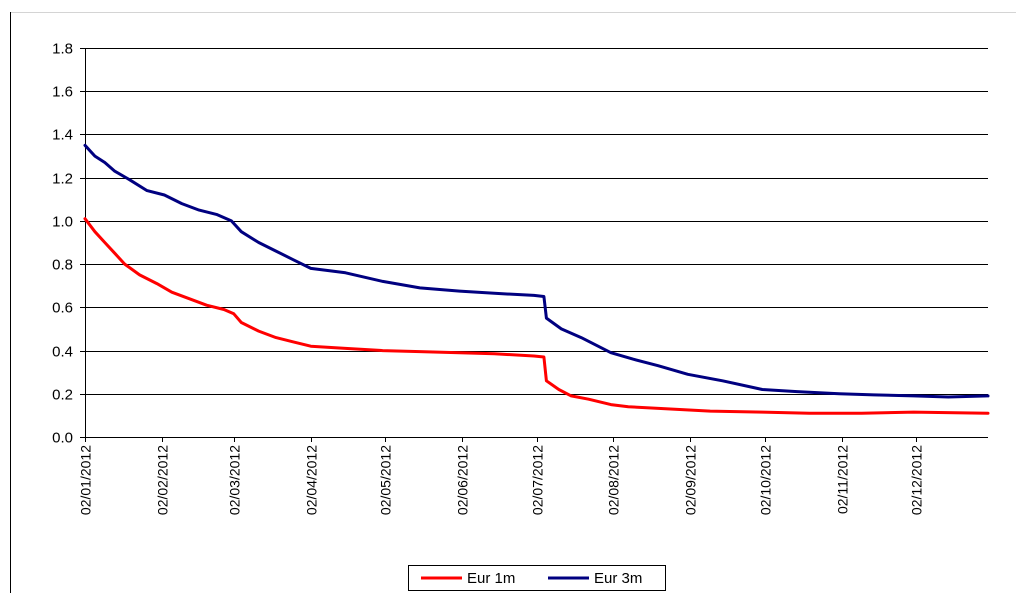 The width and height of the screenshot is (1016, 593). I want to click on x-tick-label-8: 02/09/2012, so click(691, 480).